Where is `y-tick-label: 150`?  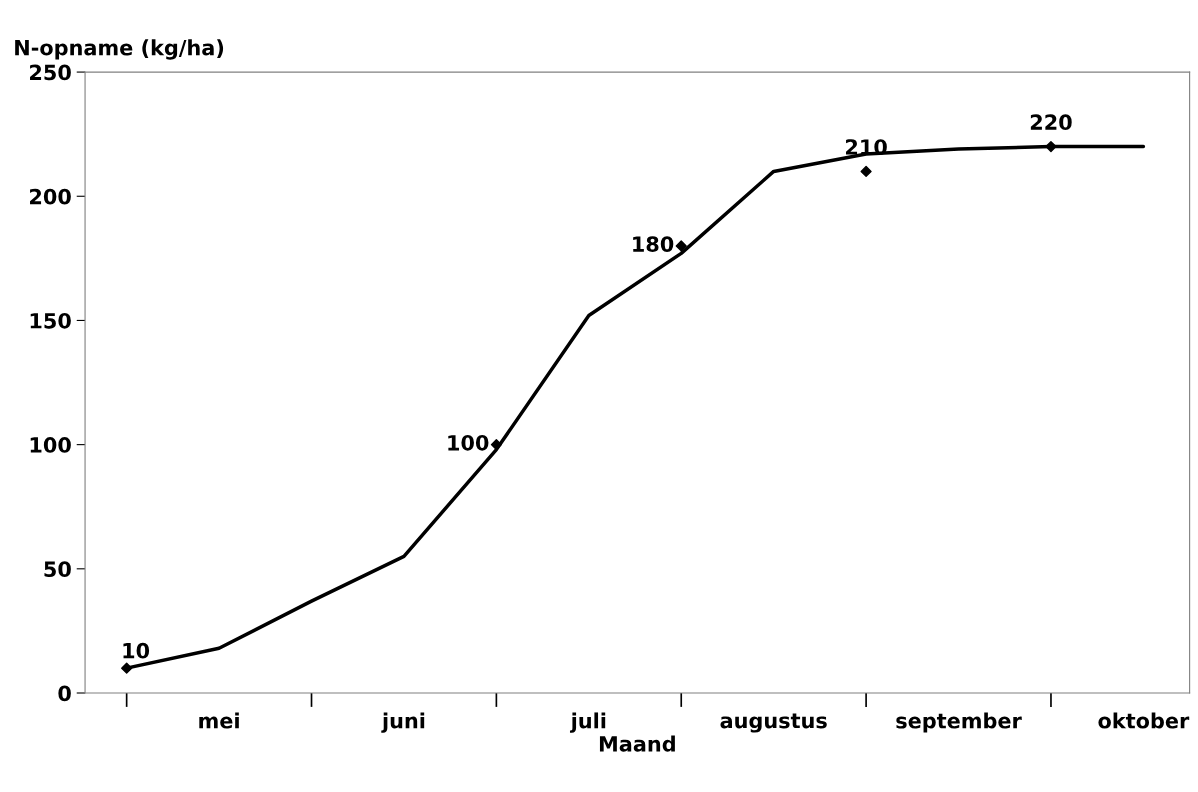 y-tick-label: 150 is located at coordinates (50, 320).